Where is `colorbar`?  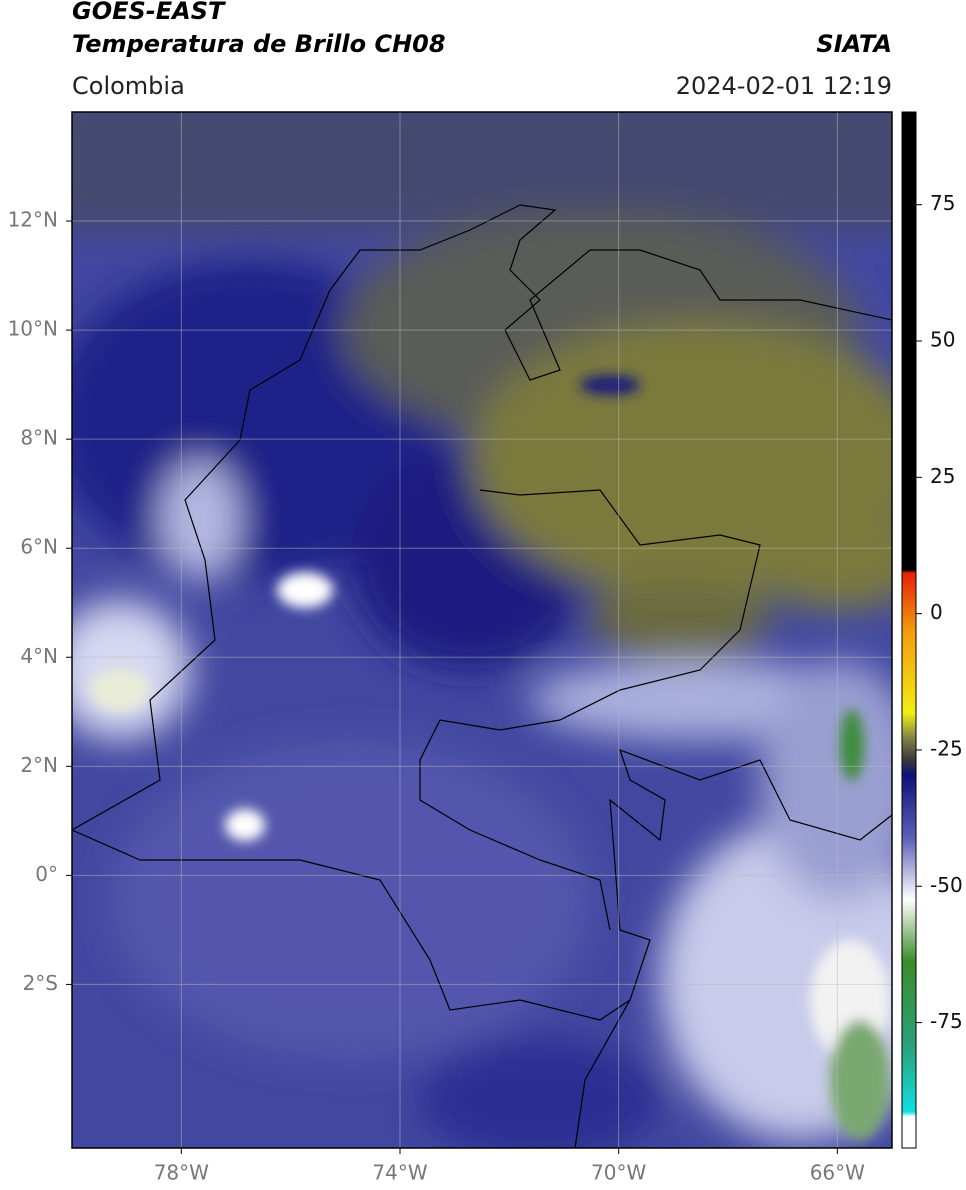 colorbar is located at coordinates (909, 630).